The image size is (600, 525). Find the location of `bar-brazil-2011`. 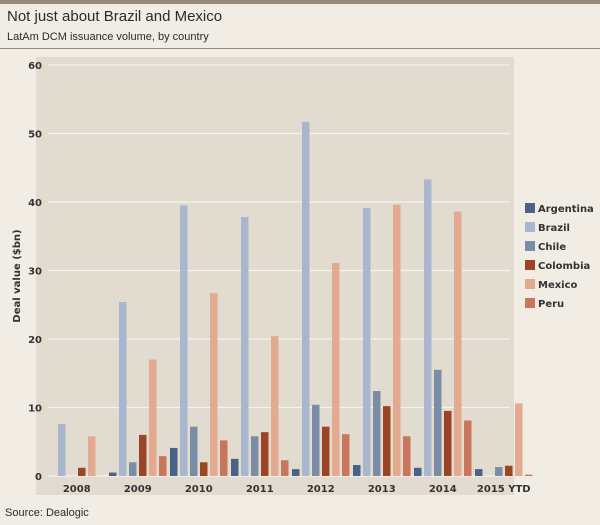

bar-brazil-2011 is located at coordinates (245, 346).